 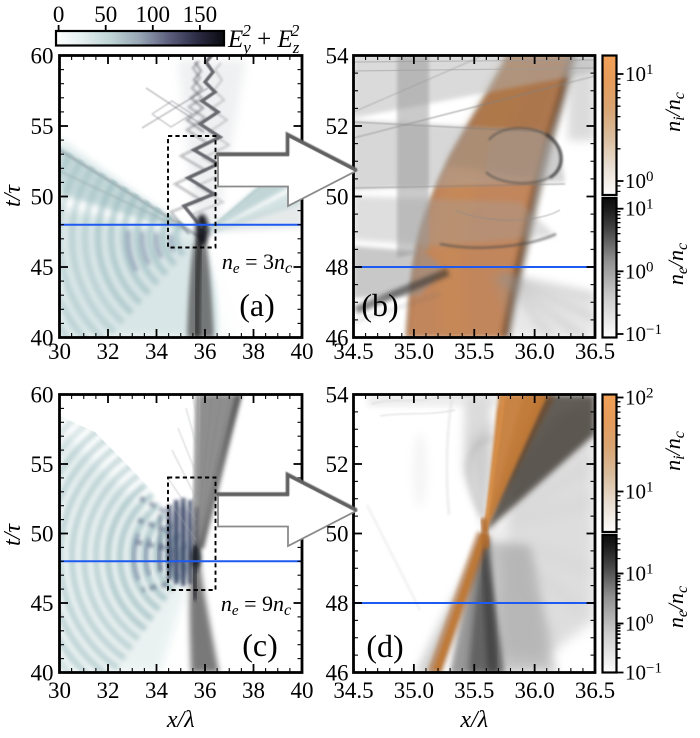 What do you see at coordinates (256, 605) in the screenshot?
I see `svg-text: ne = 9nc` at bounding box center [256, 605].